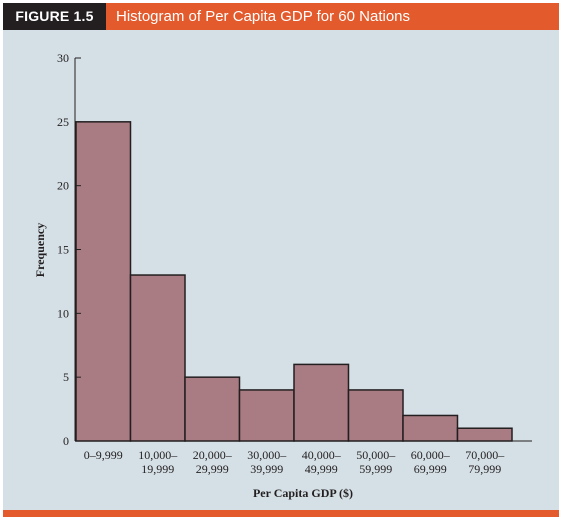 The image size is (562, 520). Describe the element at coordinates (303, 493) in the screenshot. I see `x-axis-label: Per Capita GDP ($)` at that location.